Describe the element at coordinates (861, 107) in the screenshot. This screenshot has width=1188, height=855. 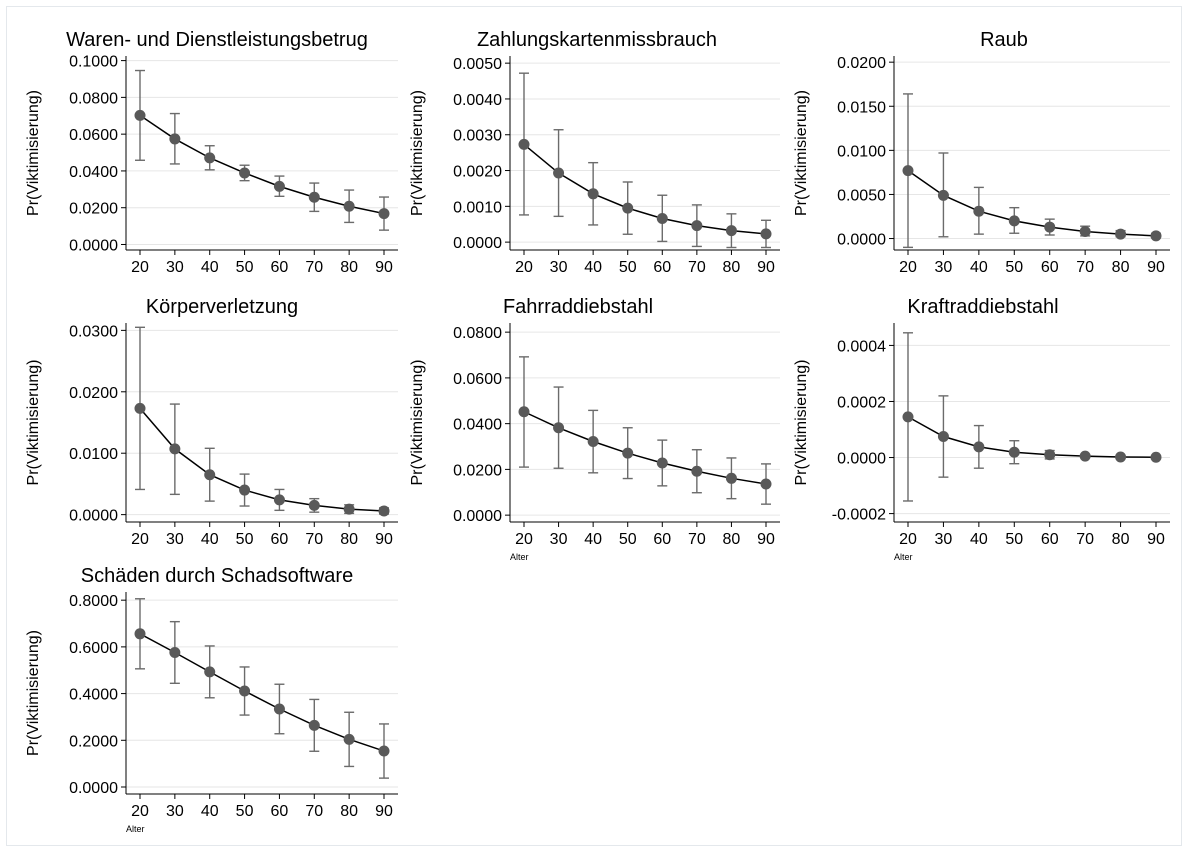
I see `y-tick-label: 0.0150` at that location.